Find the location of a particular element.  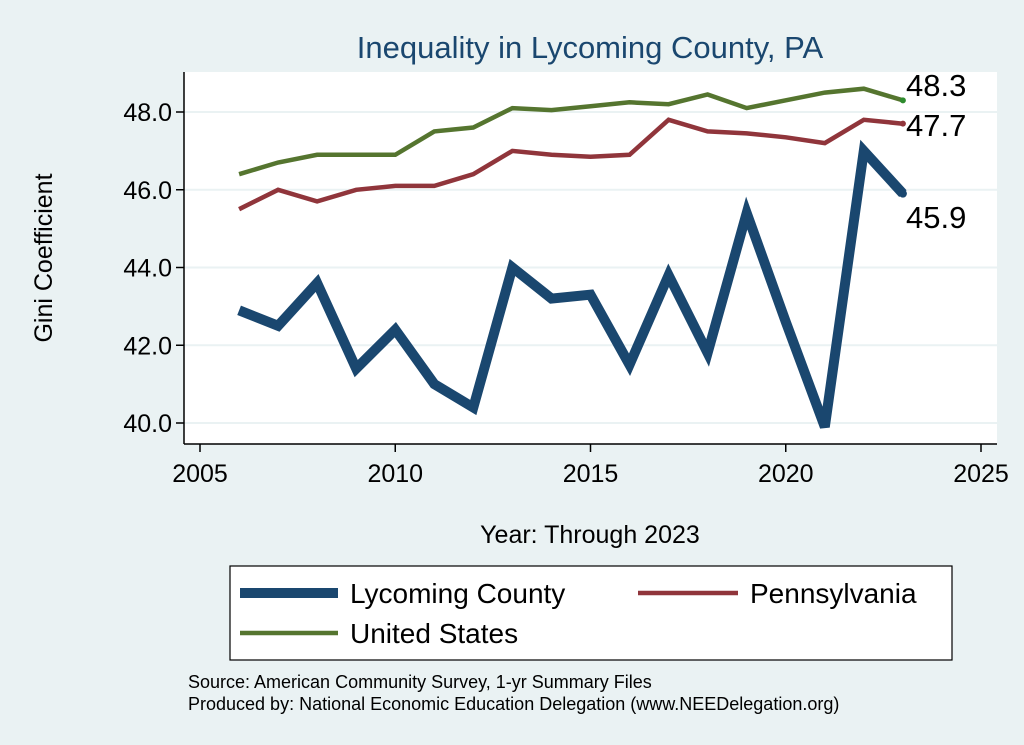

end-label-pennsylvania: 47.7 is located at coordinates (936, 125).